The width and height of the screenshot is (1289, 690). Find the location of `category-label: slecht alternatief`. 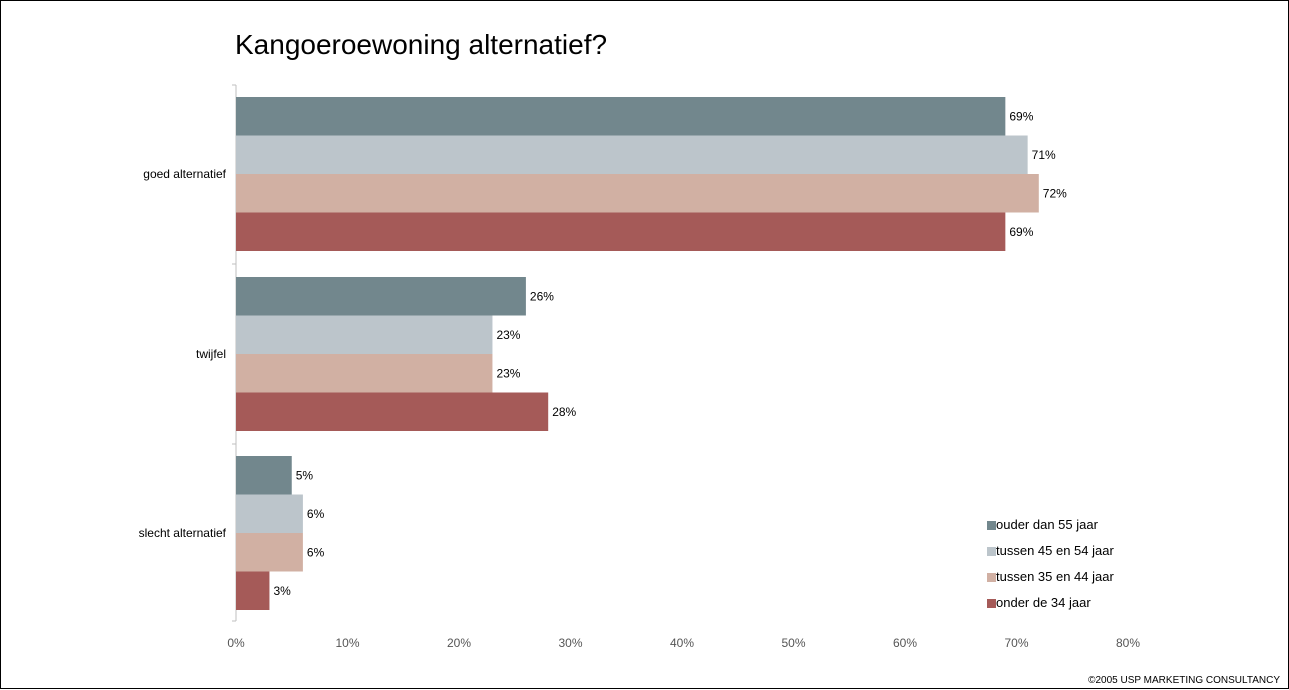

category-label: slecht alternatief is located at coordinates (183, 533).